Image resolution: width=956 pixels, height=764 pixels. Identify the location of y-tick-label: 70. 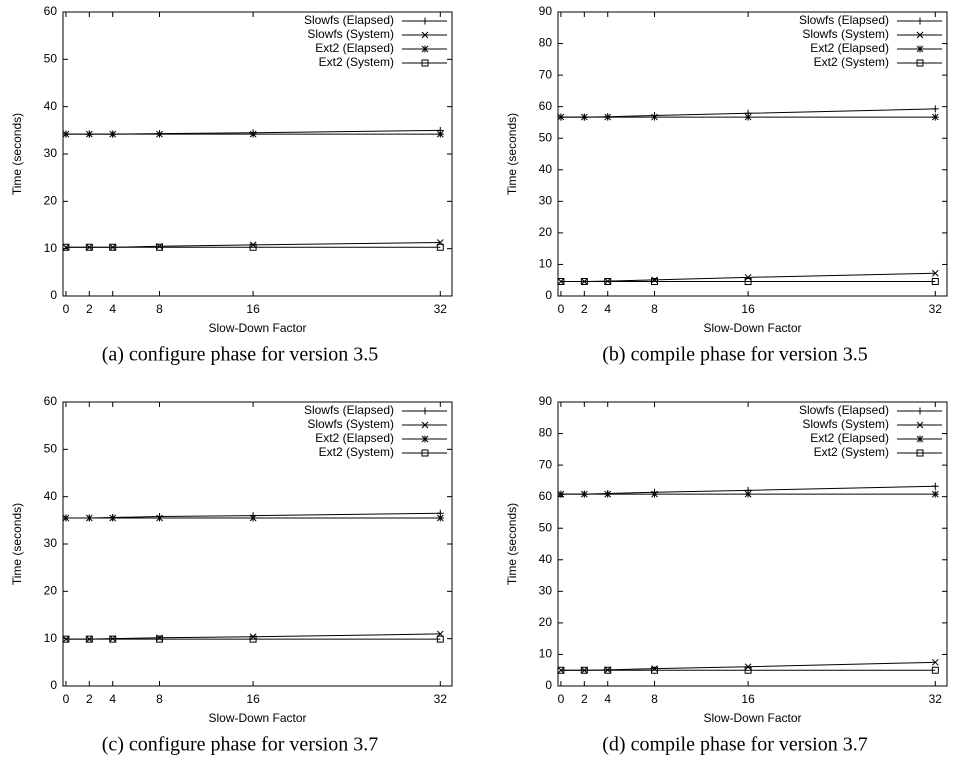
(546, 74).